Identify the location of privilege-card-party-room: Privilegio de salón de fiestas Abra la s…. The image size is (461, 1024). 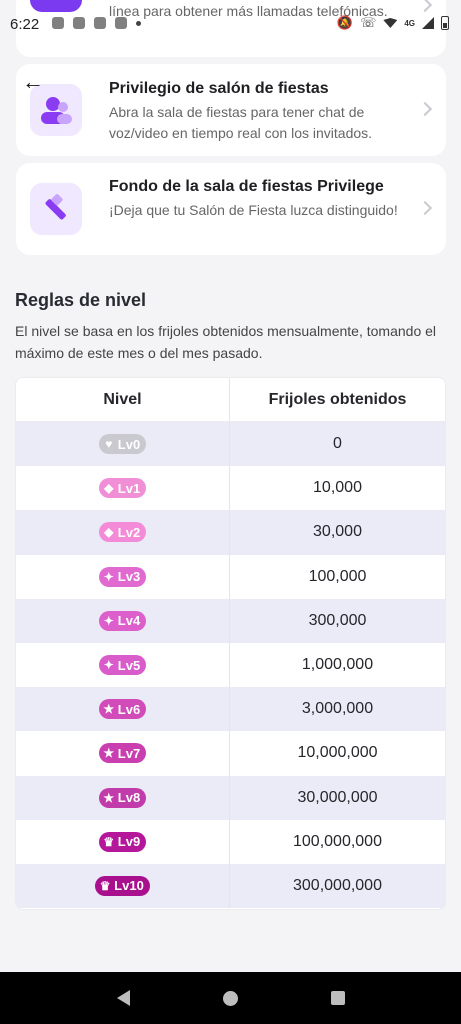
(231, 110).